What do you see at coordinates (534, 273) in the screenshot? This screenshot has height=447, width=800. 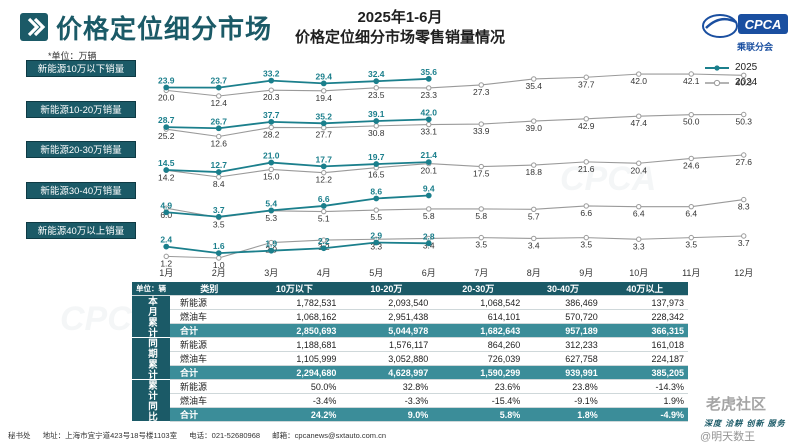 I see `x-tick-label-8: 8月` at bounding box center [534, 273].